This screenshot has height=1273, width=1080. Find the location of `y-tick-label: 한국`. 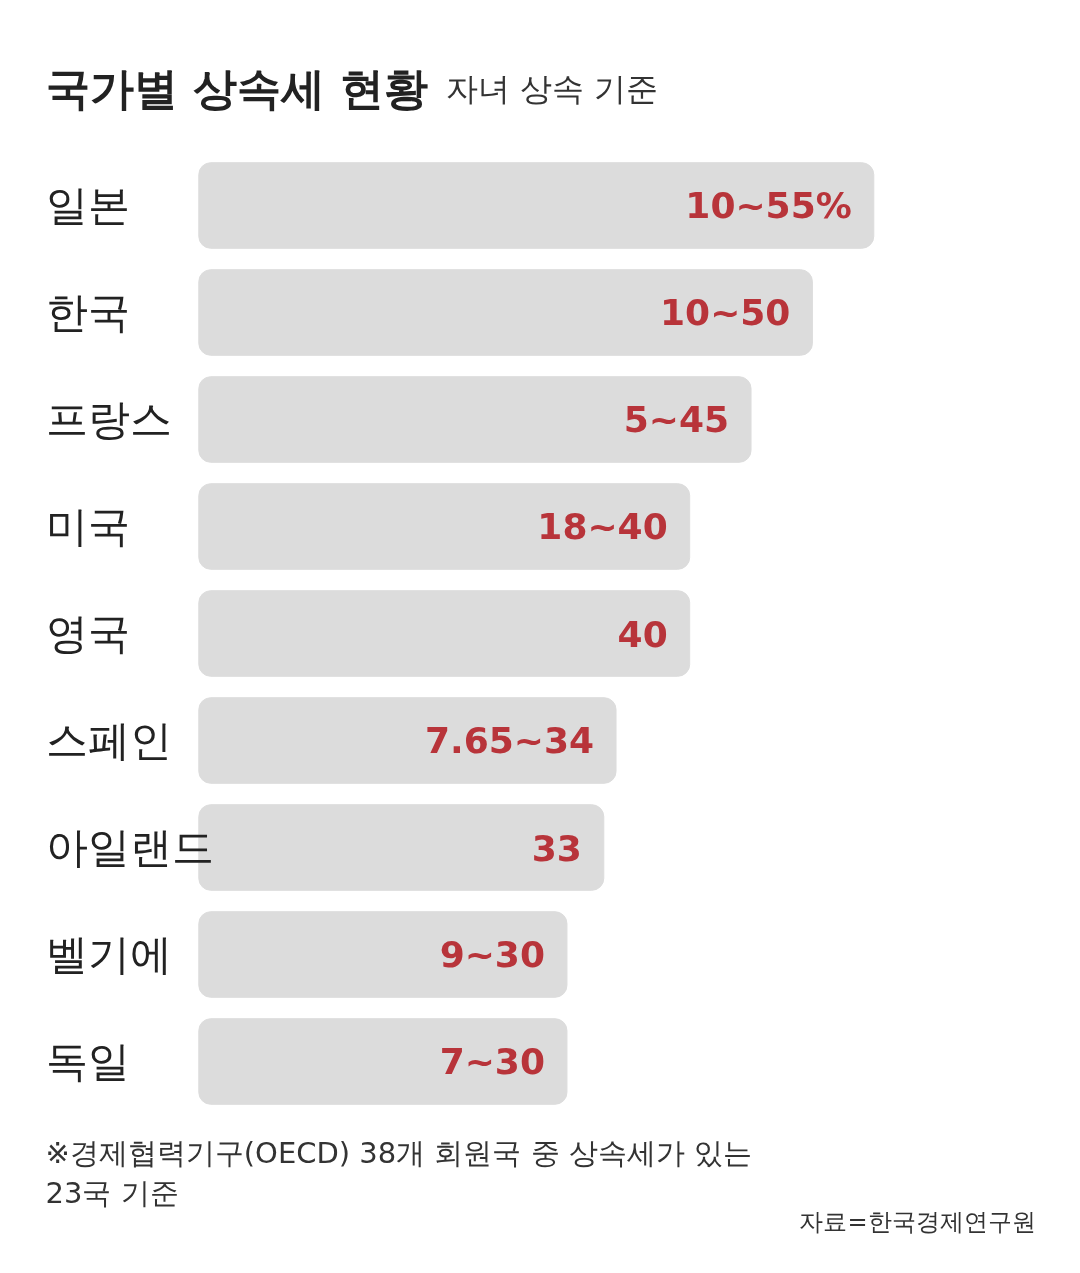

y-tick-label: 한국 is located at coordinates (87, 312).